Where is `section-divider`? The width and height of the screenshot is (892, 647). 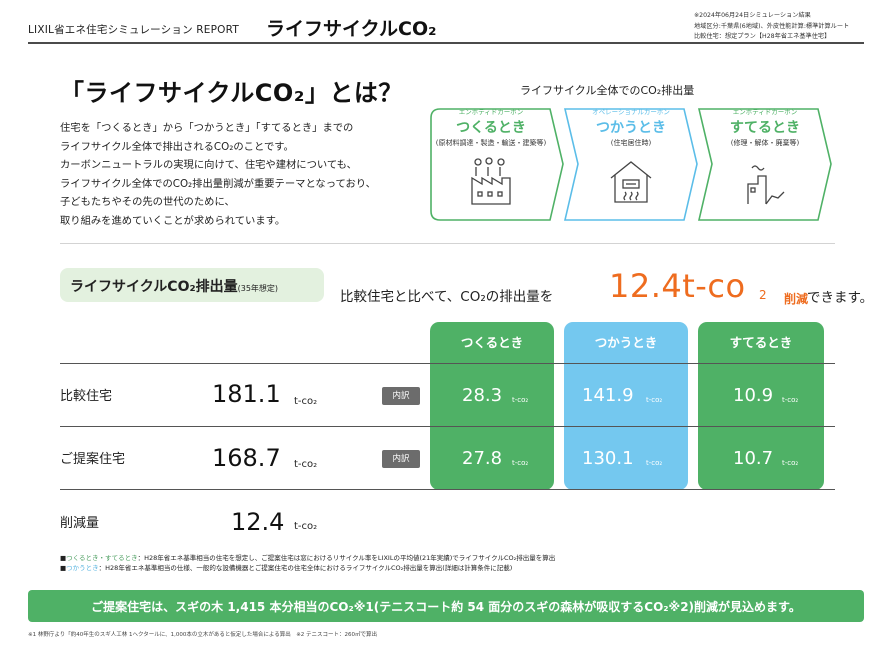 section-divider is located at coordinates (447, 243).